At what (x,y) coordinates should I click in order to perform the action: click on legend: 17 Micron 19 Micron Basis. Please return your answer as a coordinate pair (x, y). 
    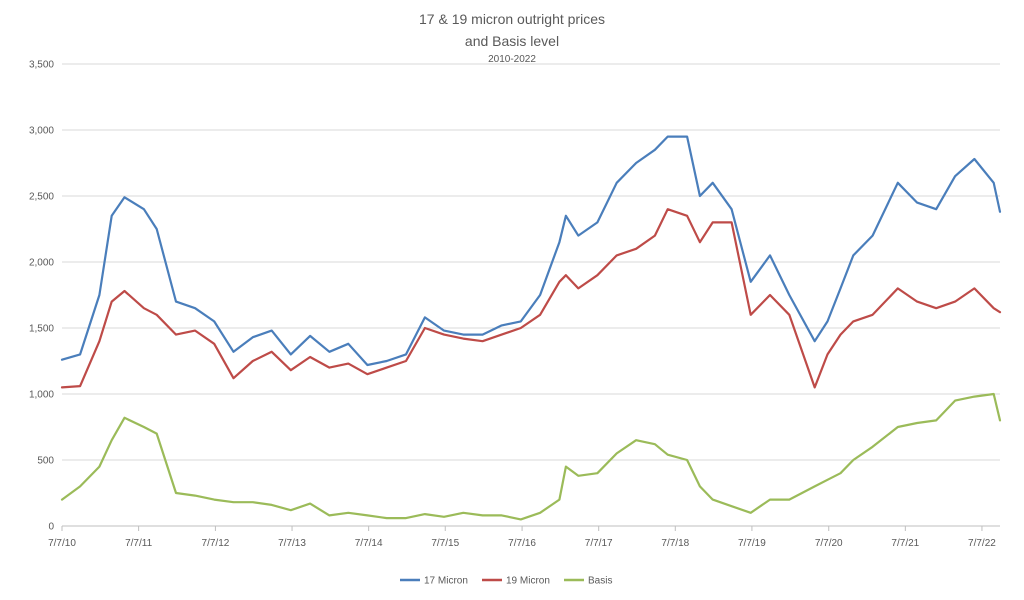
    Looking at the image, I should click on (506, 581).